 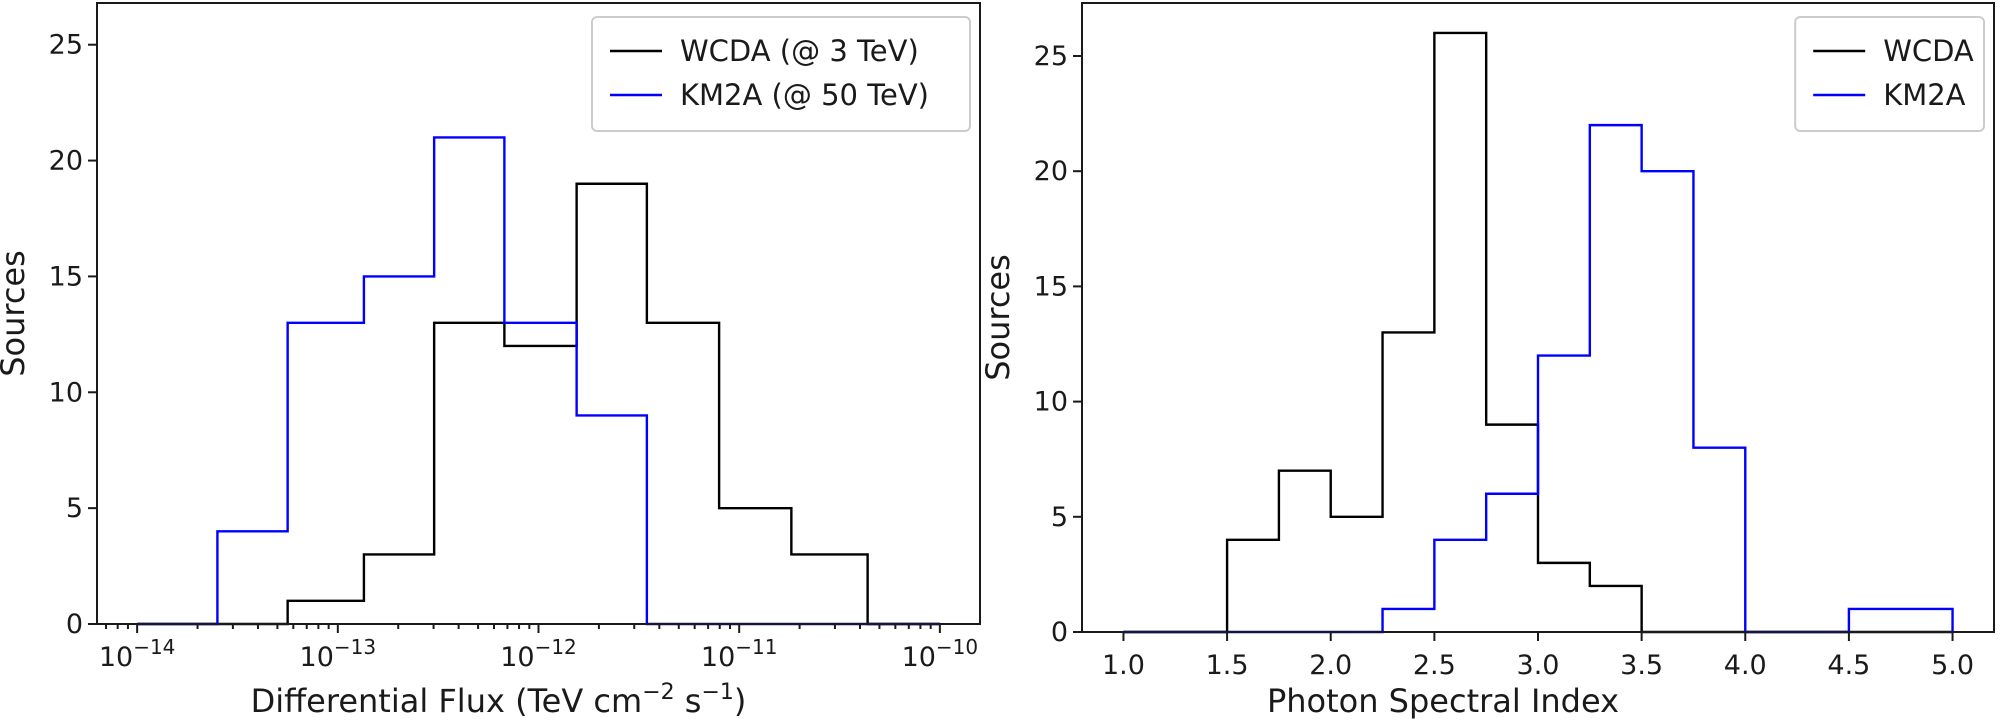 What do you see at coordinates (1848, 665) in the screenshot?
I see `x-tick-label: 4.5` at bounding box center [1848, 665].